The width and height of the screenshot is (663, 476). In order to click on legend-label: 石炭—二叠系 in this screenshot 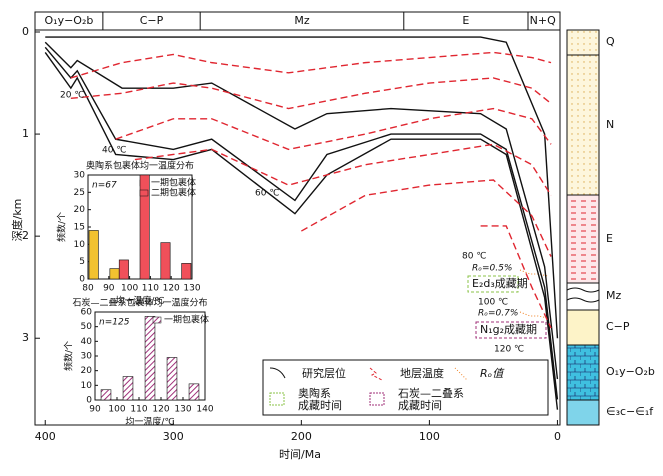, I will do `click(431, 393)`.